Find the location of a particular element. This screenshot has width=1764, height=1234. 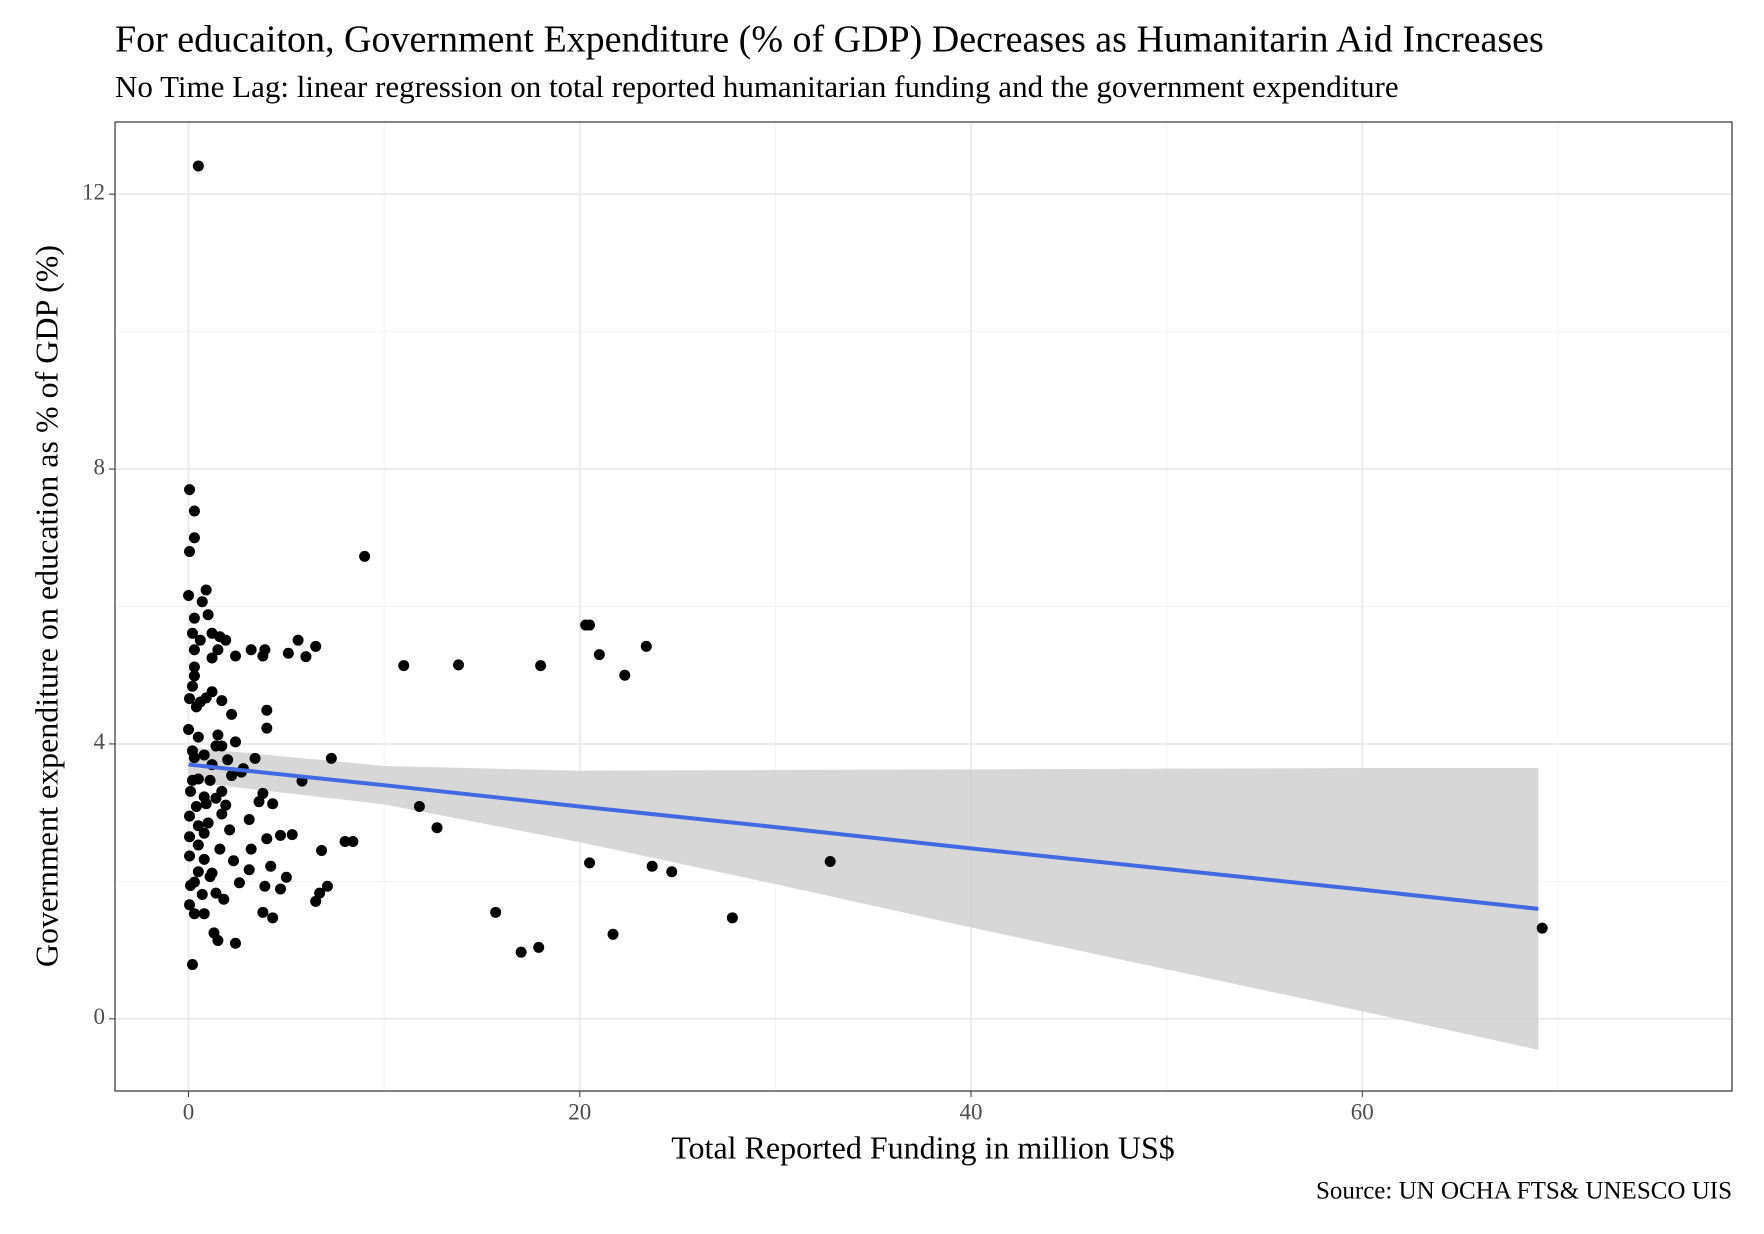

x-tick-label: 20 is located at coordinates (579, 1111).